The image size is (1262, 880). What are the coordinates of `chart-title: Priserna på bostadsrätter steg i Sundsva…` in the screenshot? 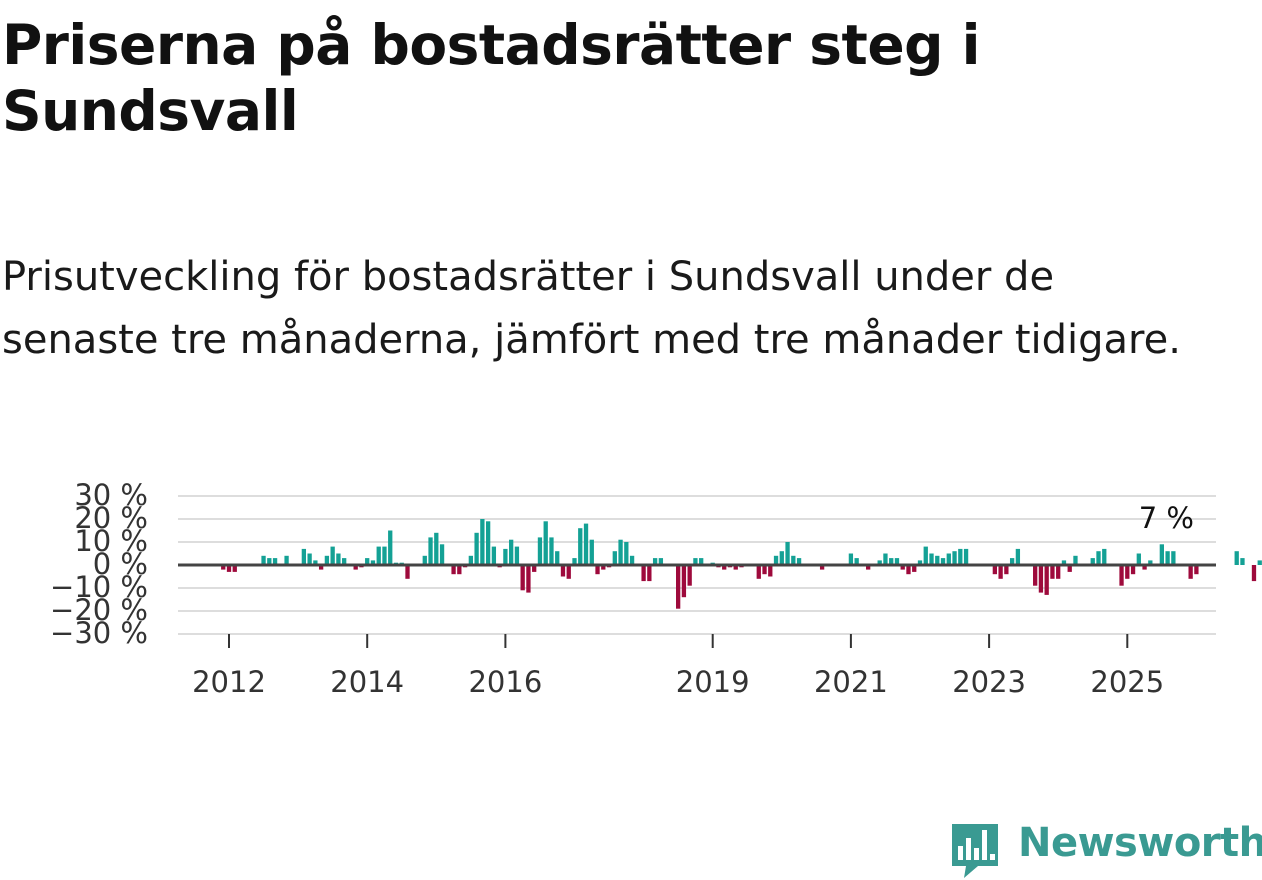 It's located at (491, 78).